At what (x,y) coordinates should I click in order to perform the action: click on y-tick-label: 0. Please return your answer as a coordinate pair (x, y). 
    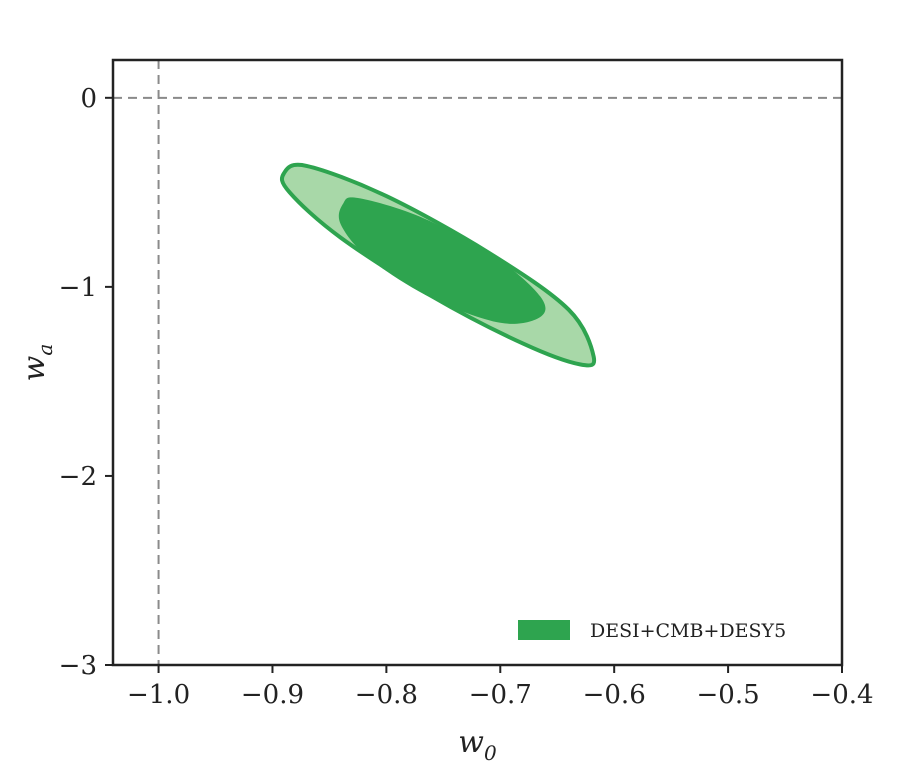
    Looking at the image, I should click on (88, 99).